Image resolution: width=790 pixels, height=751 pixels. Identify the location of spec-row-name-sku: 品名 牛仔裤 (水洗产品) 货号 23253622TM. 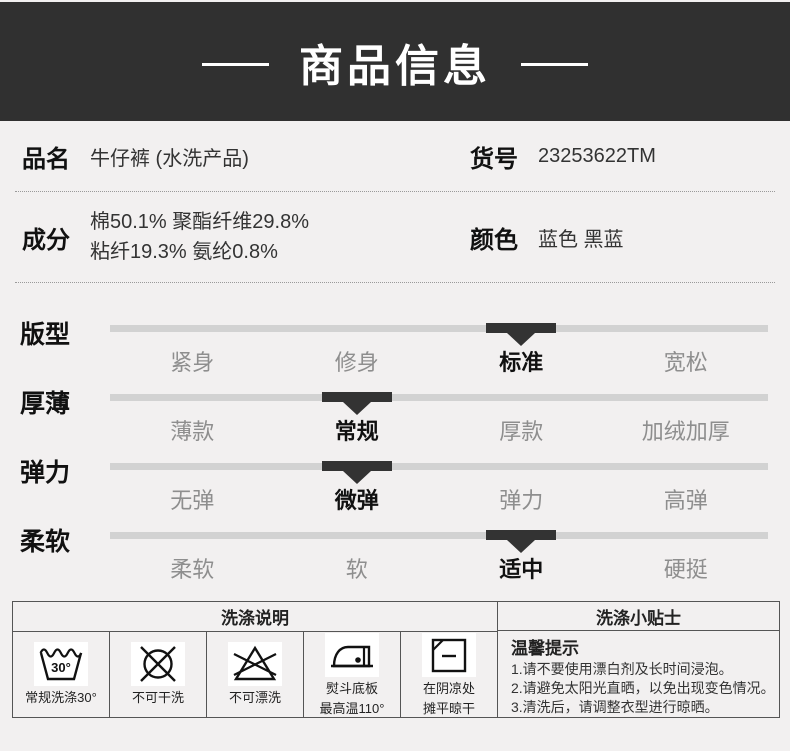
(395, 156).